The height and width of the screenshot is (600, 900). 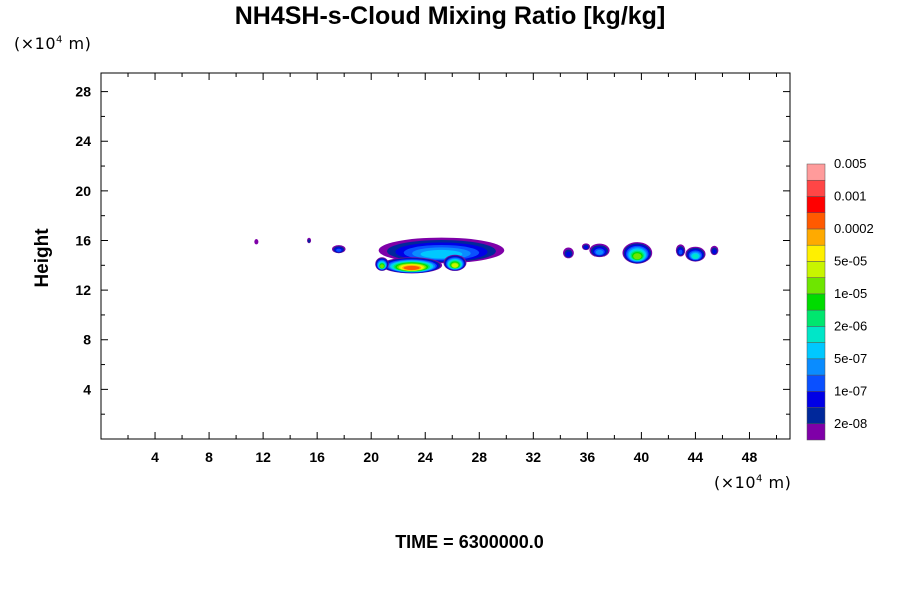 I want to click on x-tick-label: 44, so click(x=696, y=457).